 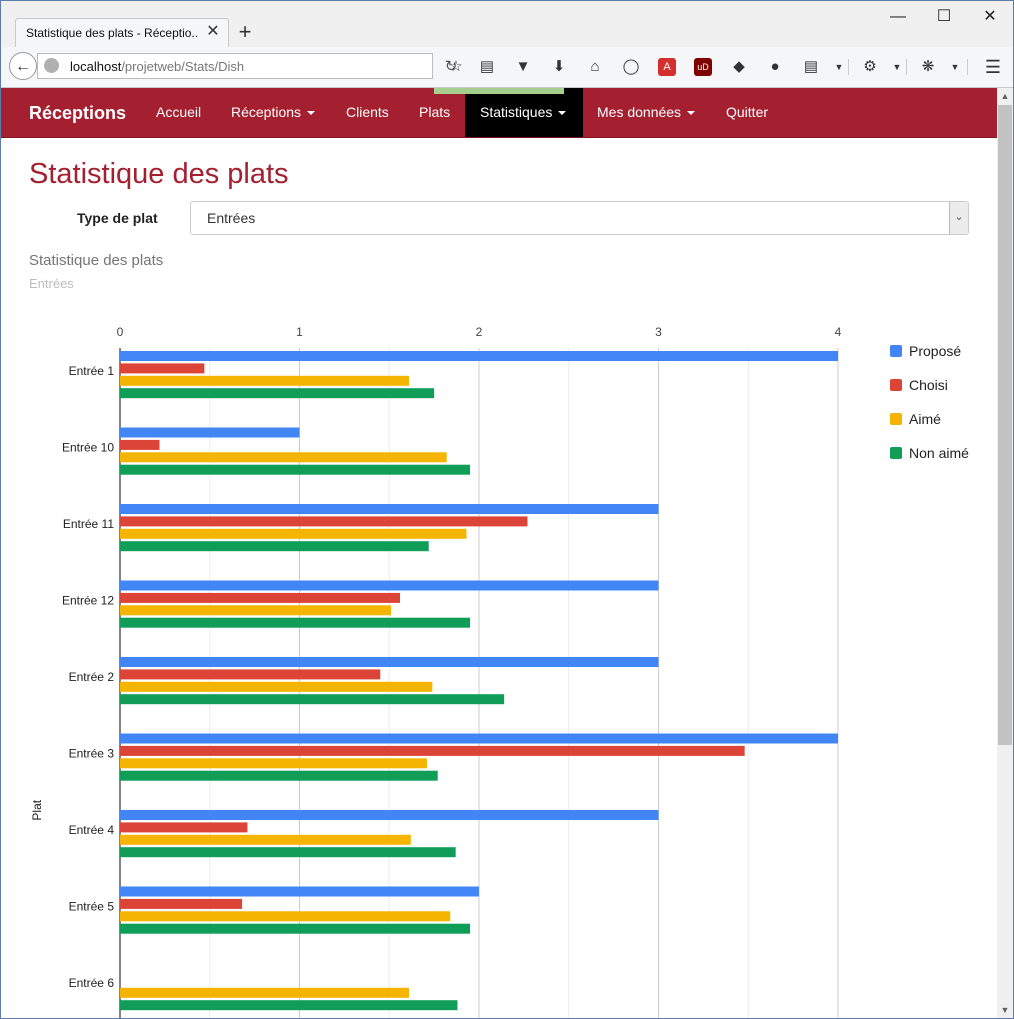 I want to click on maximize-icon: ☐, so click(x=944, y=16).